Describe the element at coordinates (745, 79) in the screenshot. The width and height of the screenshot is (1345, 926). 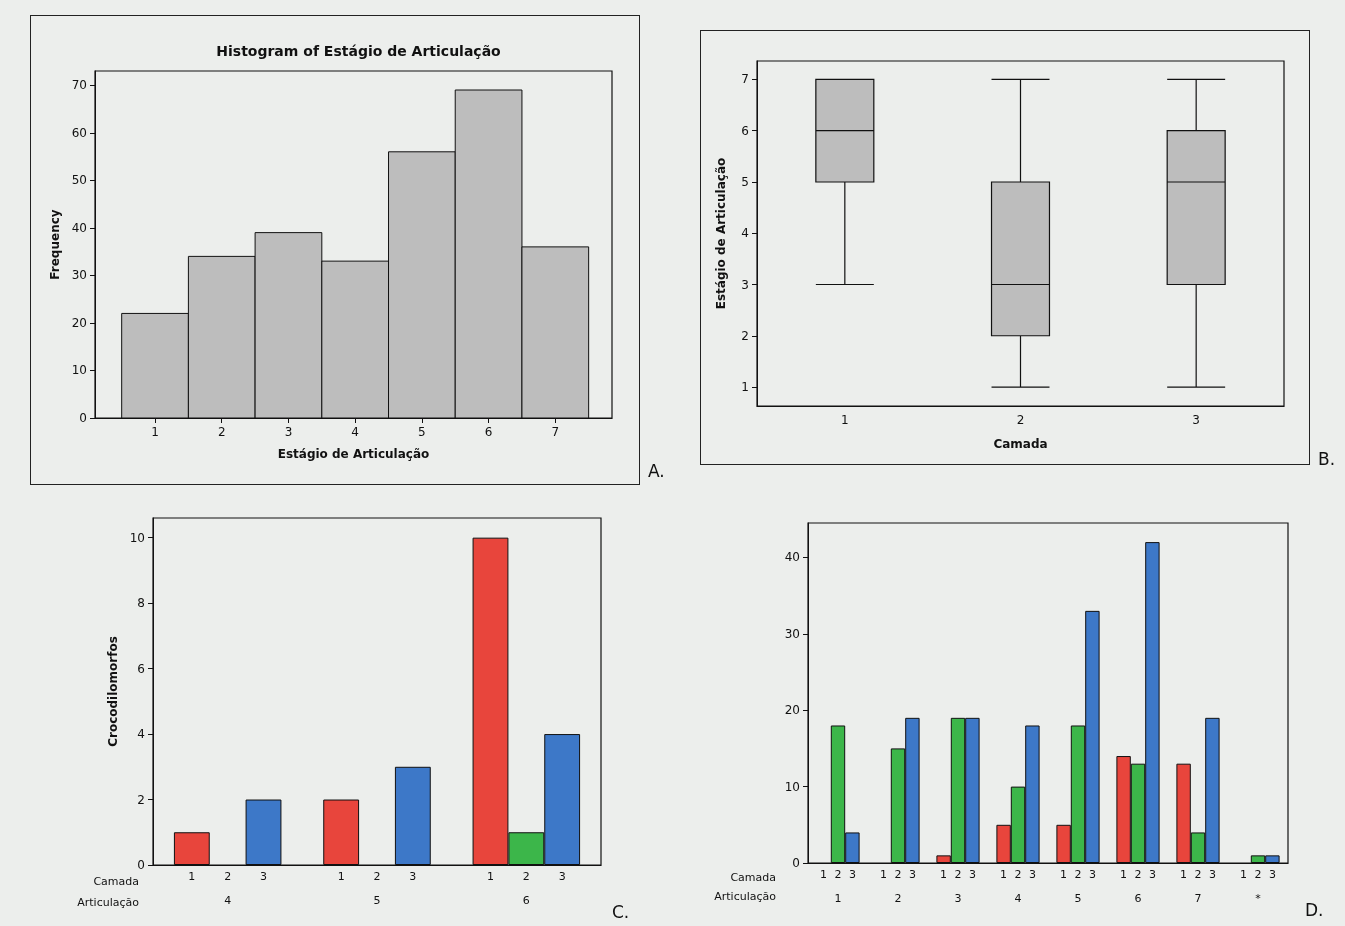
I see `y-tick-label: 7` at that location.